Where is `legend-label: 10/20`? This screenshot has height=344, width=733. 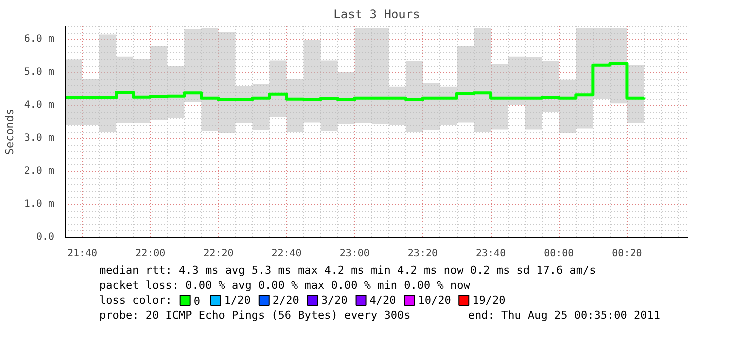
legend-label: 10/20 is located at coordinates (435, 300).